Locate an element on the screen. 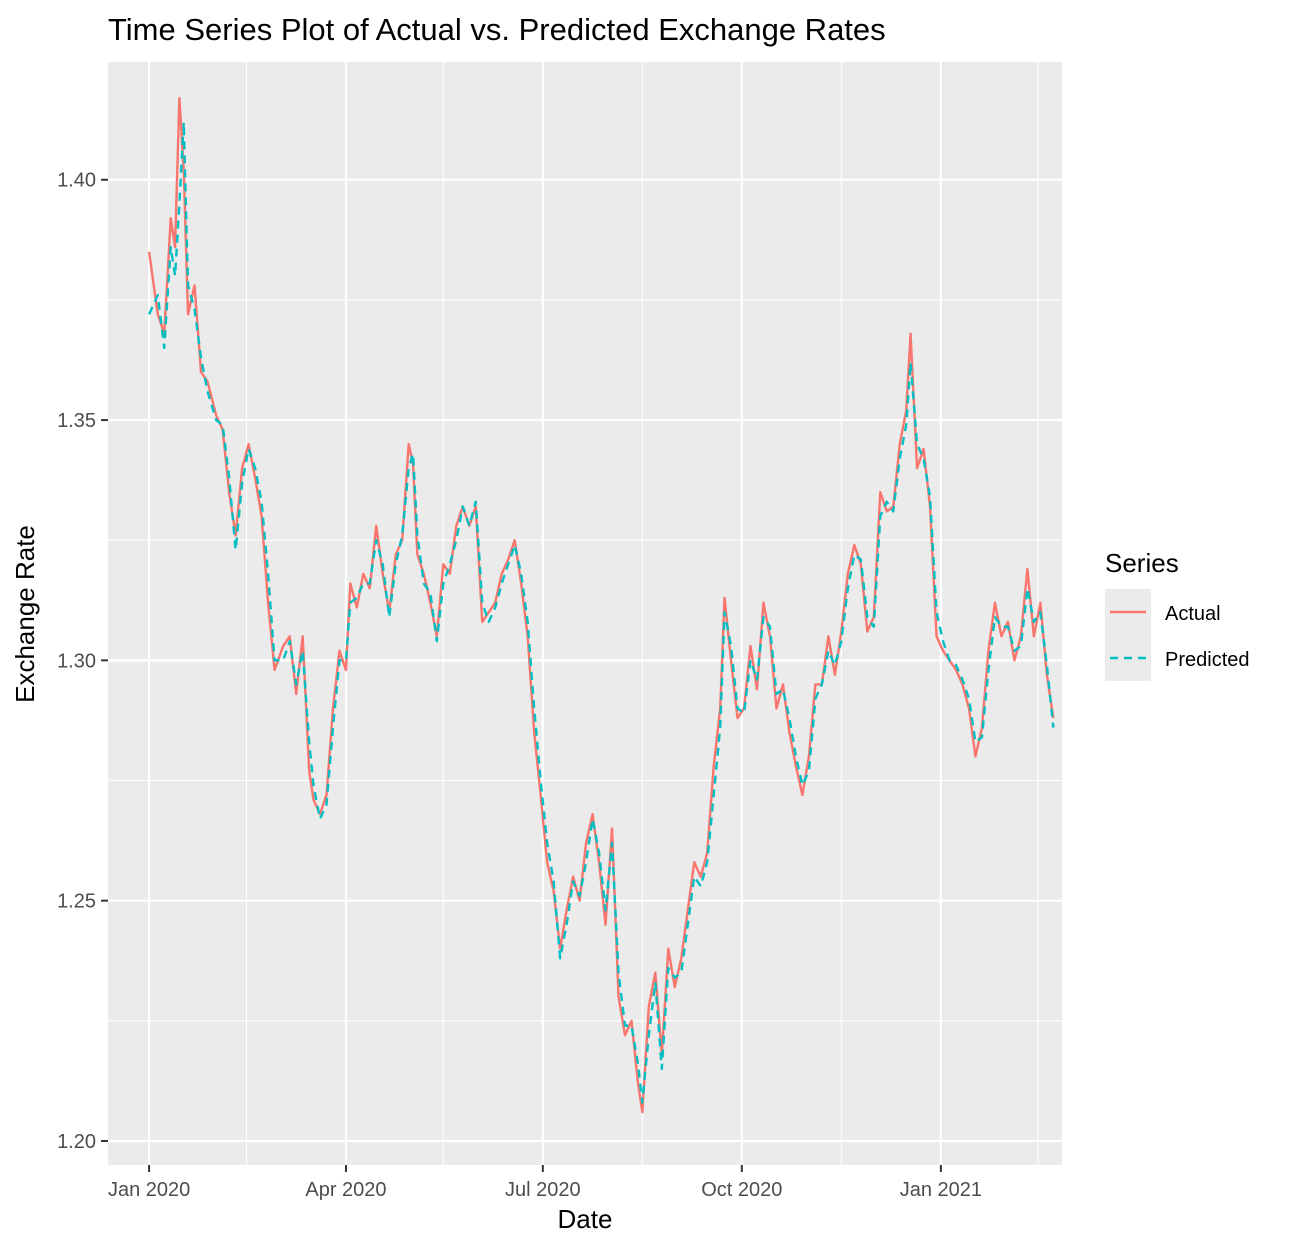  x-axis: Jan 2020 Apr 2020 Jul 2020 Oct 2020 Jan 2021 is located at coordinates (545, 1183).